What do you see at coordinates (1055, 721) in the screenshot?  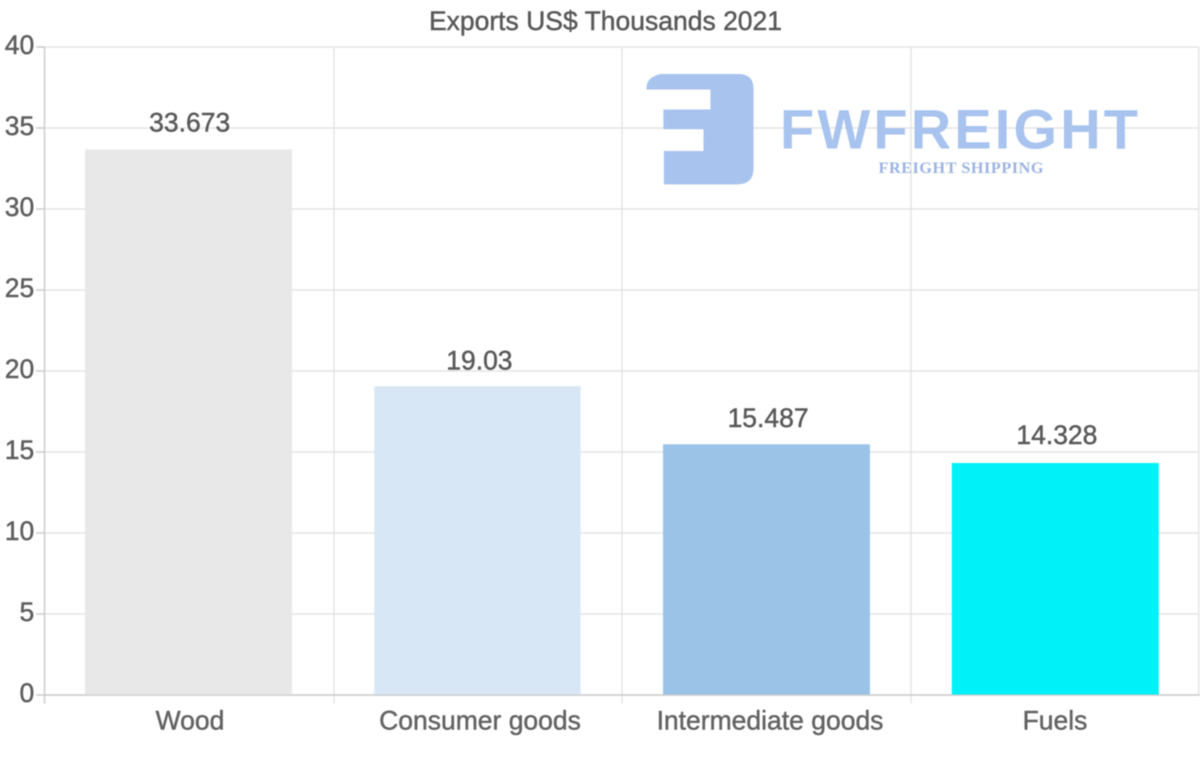 I see `svg-text: Fuels` at bounding box center [1055, 721].